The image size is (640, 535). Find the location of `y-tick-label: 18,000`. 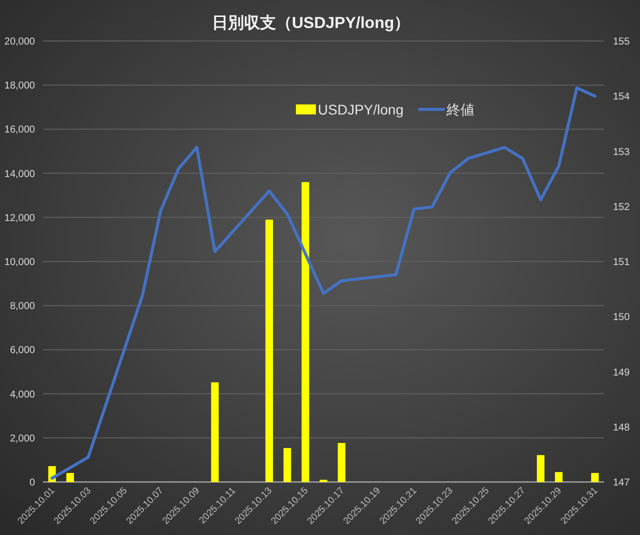

y-tick-label: 18,000 is located at coordinates (20, 86).